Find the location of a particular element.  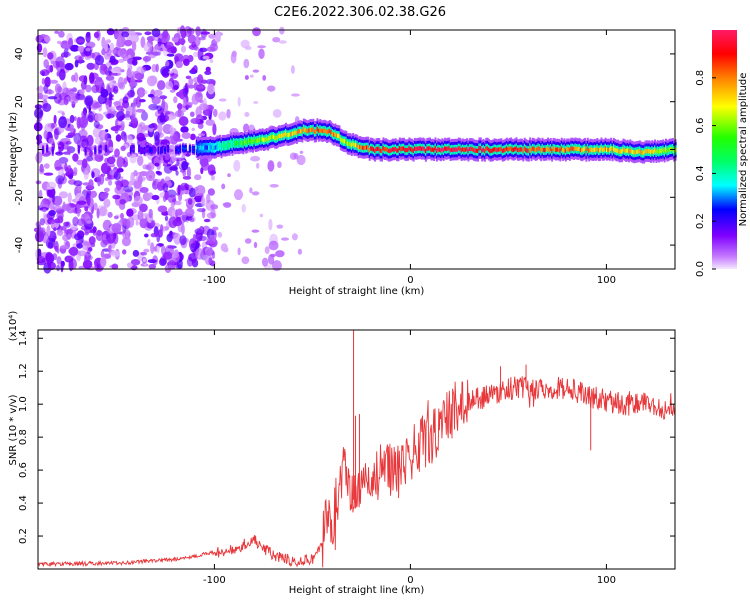

colorbar-ticks: 0.0 0.2 0.4 0.6 0.8 is located at coordinates (705, 173).